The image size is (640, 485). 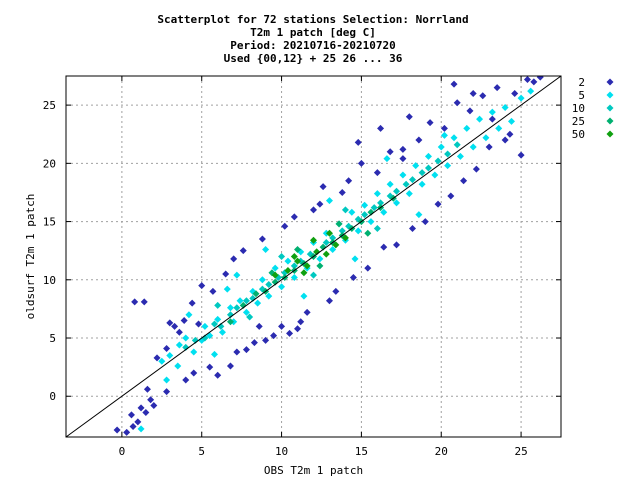 What do you see at coordinates (520, 451) in the screenshot?
I see `x-tick-label: 25` at bounding box center [520, 451].